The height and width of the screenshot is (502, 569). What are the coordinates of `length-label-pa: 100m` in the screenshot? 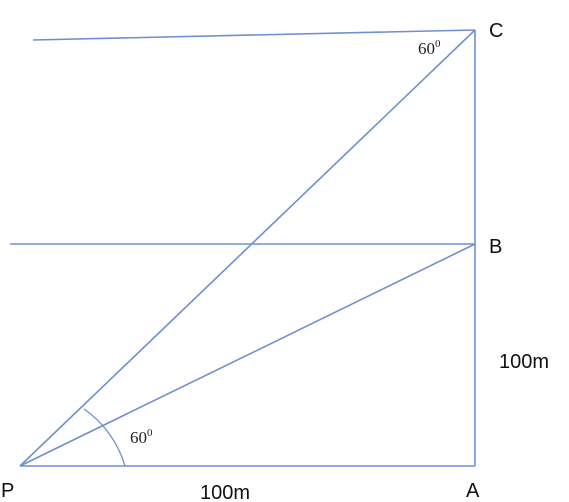 It's located at (225, 492).